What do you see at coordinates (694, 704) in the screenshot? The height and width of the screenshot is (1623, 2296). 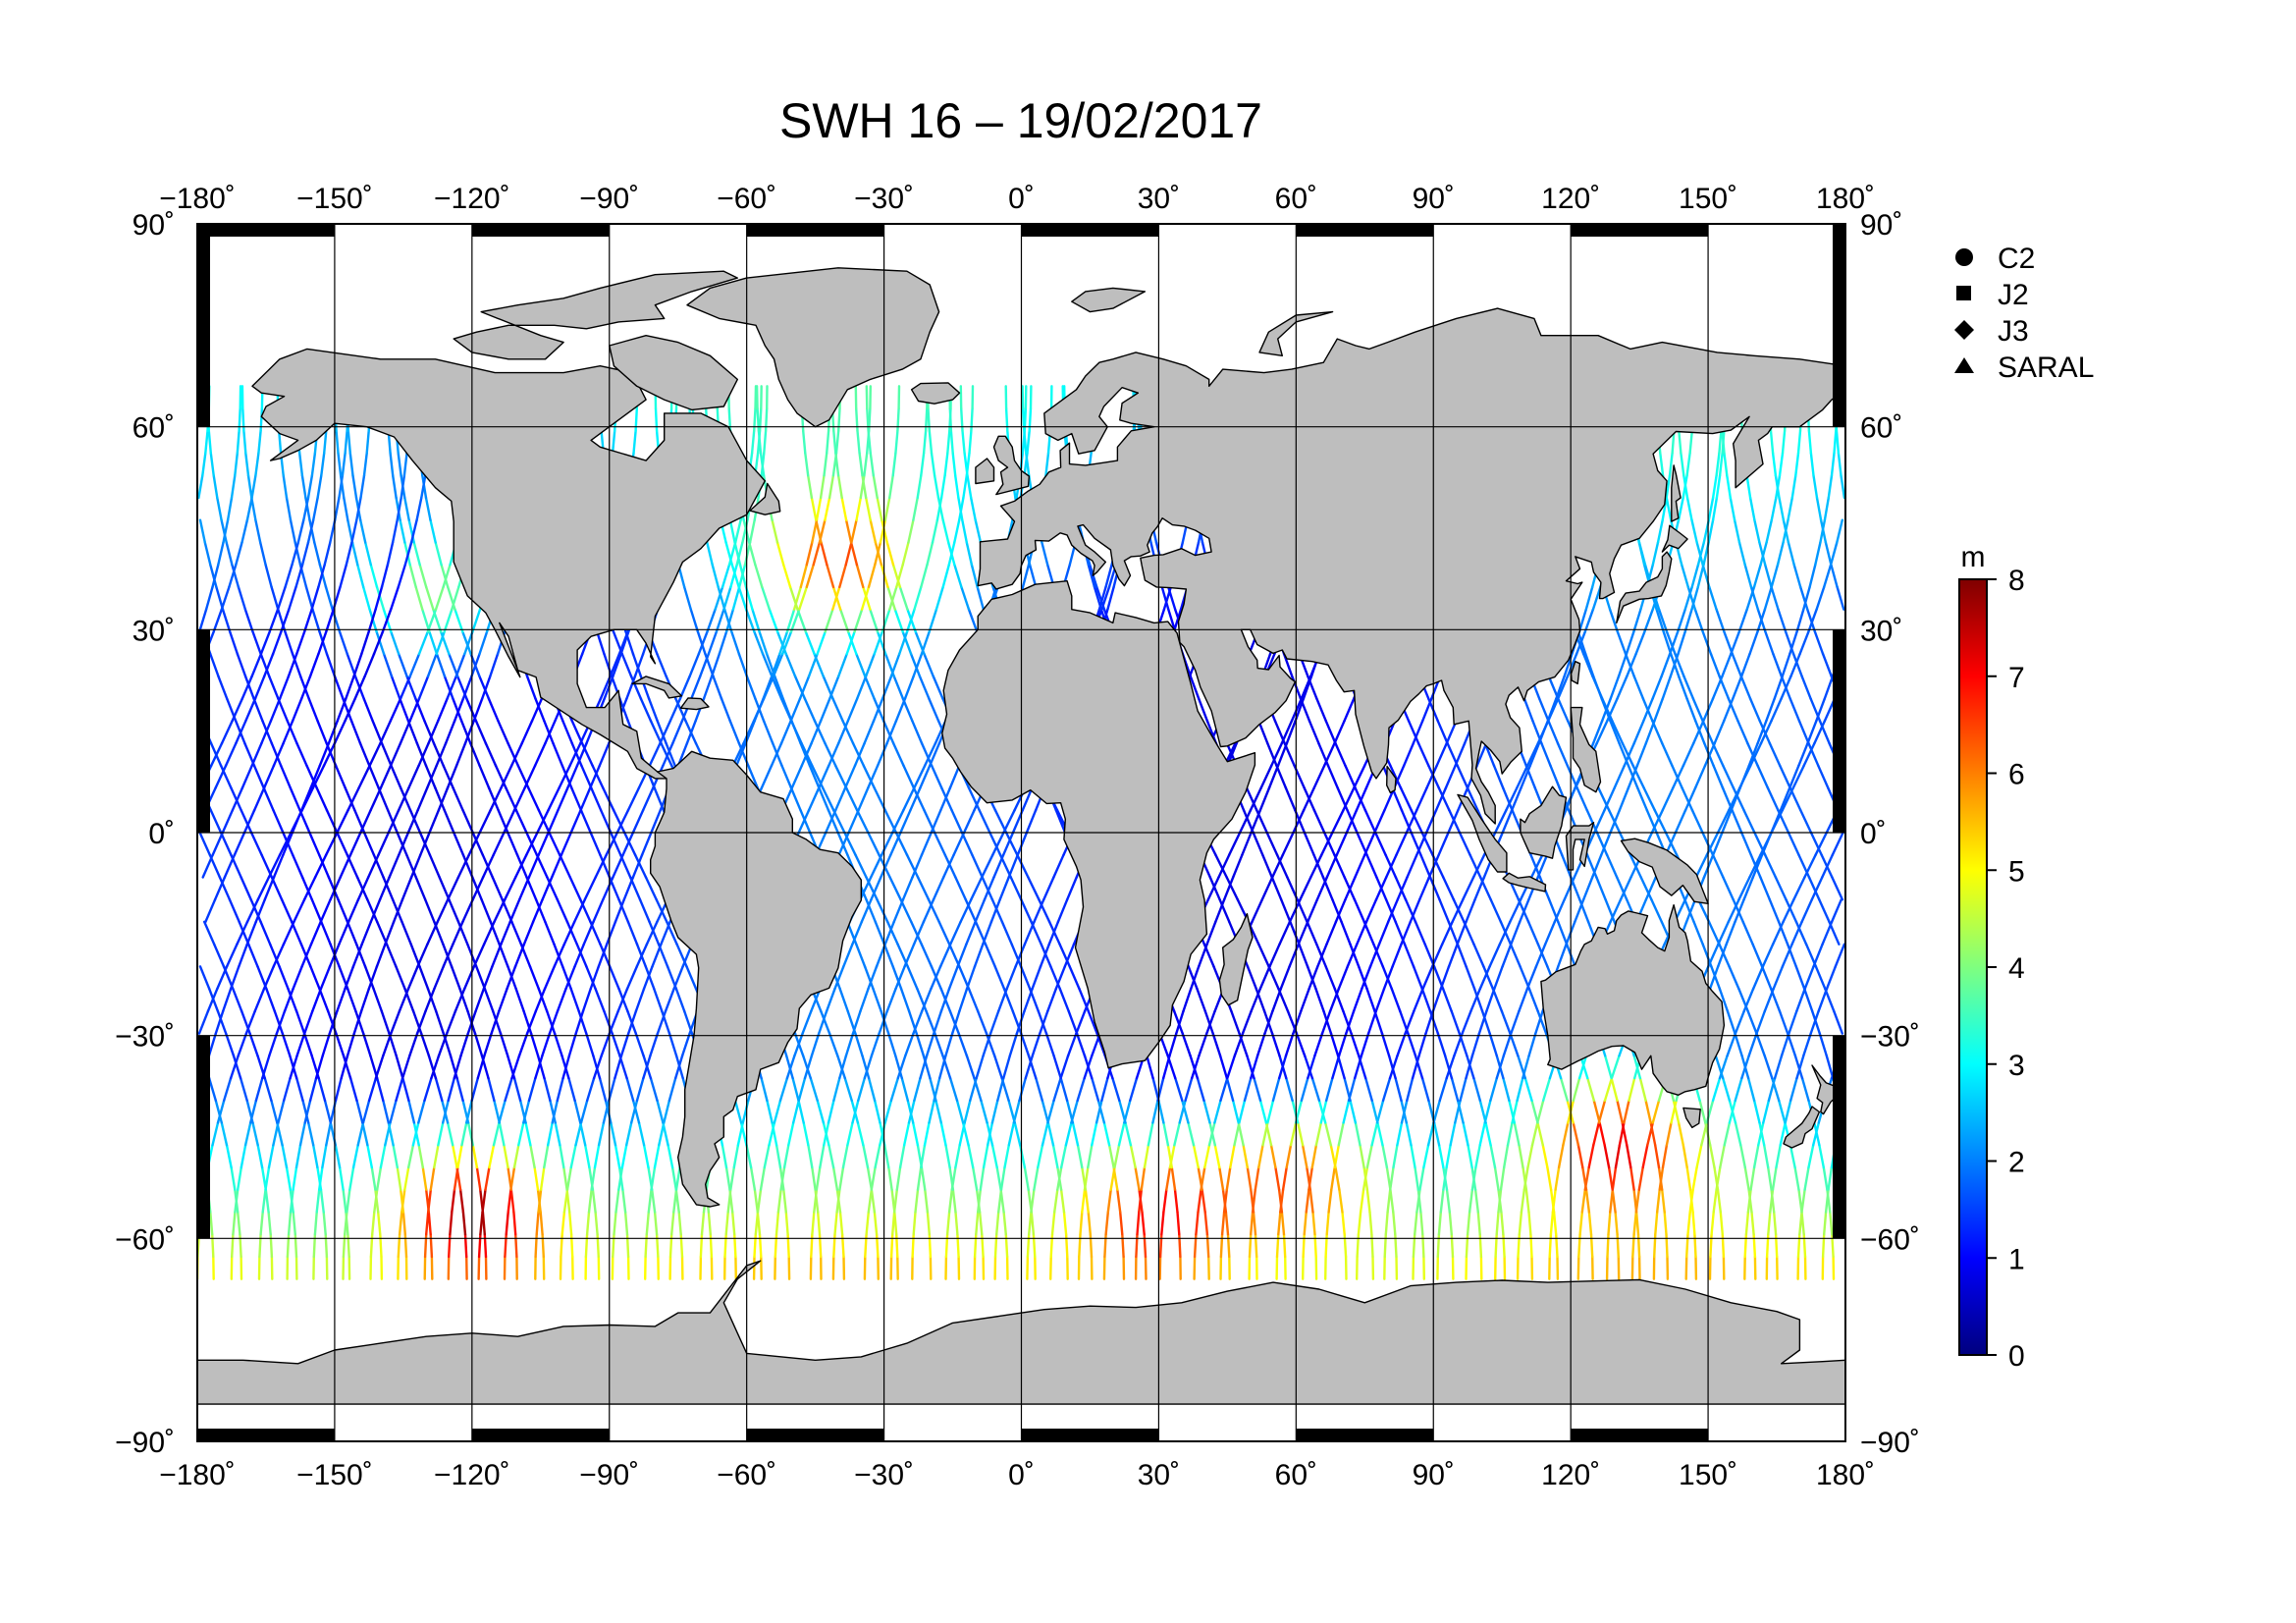 I see `landmass-hispaniola` at bounding box center [694, 704].